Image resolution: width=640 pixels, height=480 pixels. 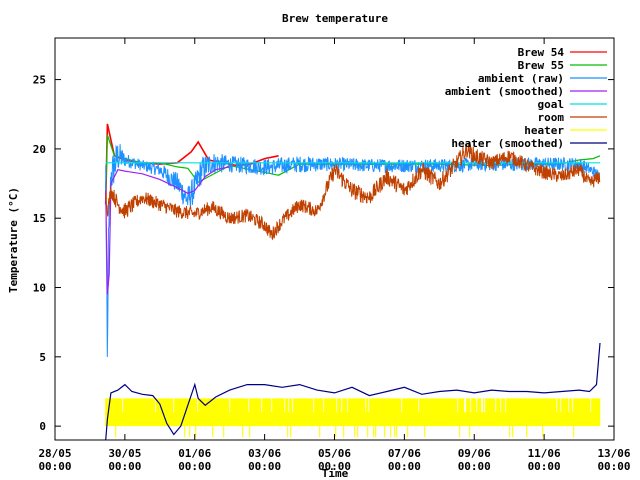 What do you see at coordinates (544, 466) in the screenshot?
I see `x-tick-sublabel-14: 00:00` at bounding box center [544, 466].